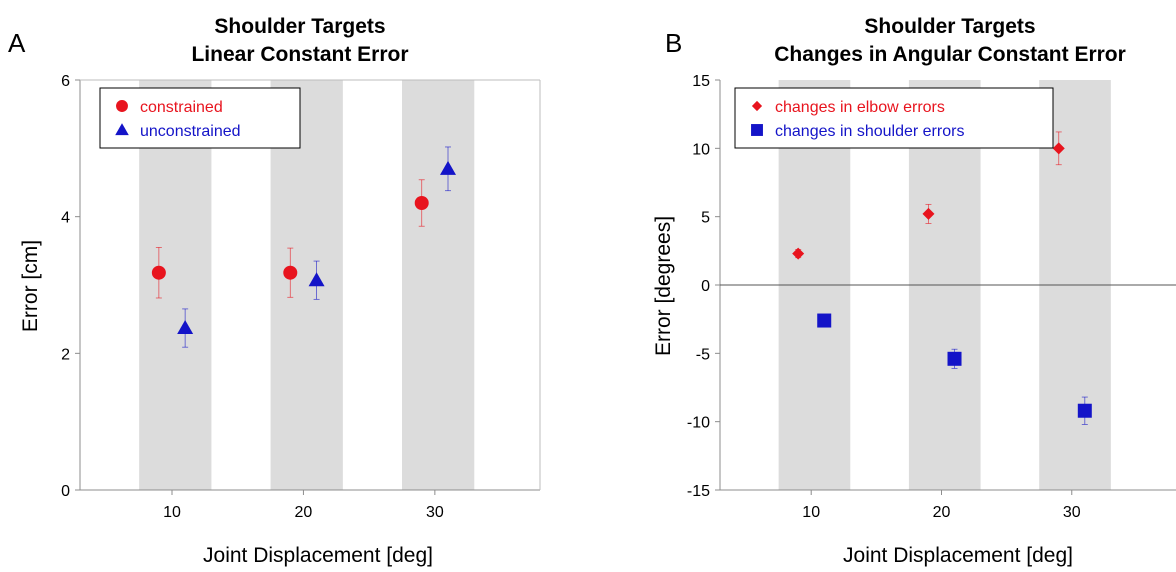 The image size is (1176, 572). What do you see at coordinates (703, 354) in the screenshot?
I see `y-tick-label: -5` at bounding box center [703, 354].